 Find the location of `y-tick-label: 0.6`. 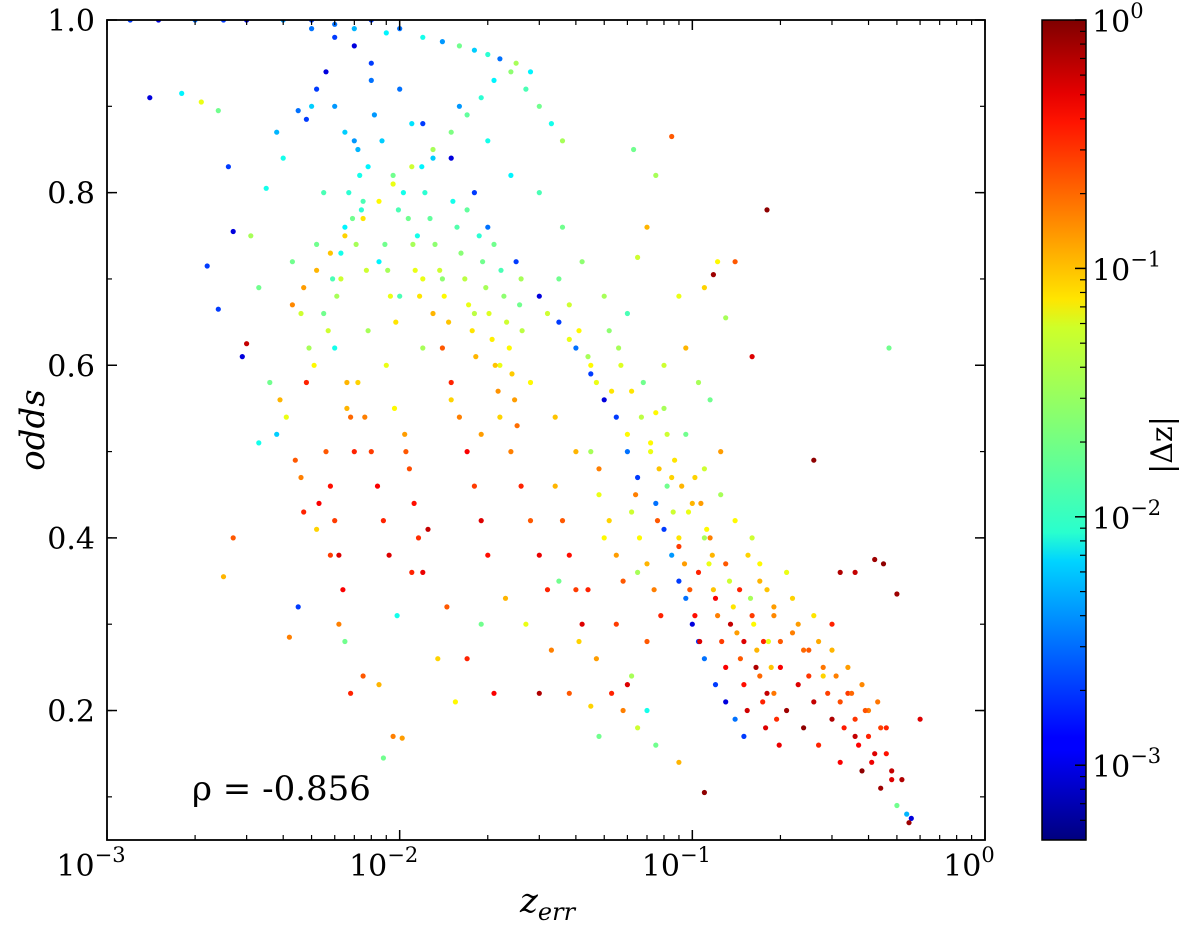

y-tick-label: 0.6 is located at coordinates (71, 366).